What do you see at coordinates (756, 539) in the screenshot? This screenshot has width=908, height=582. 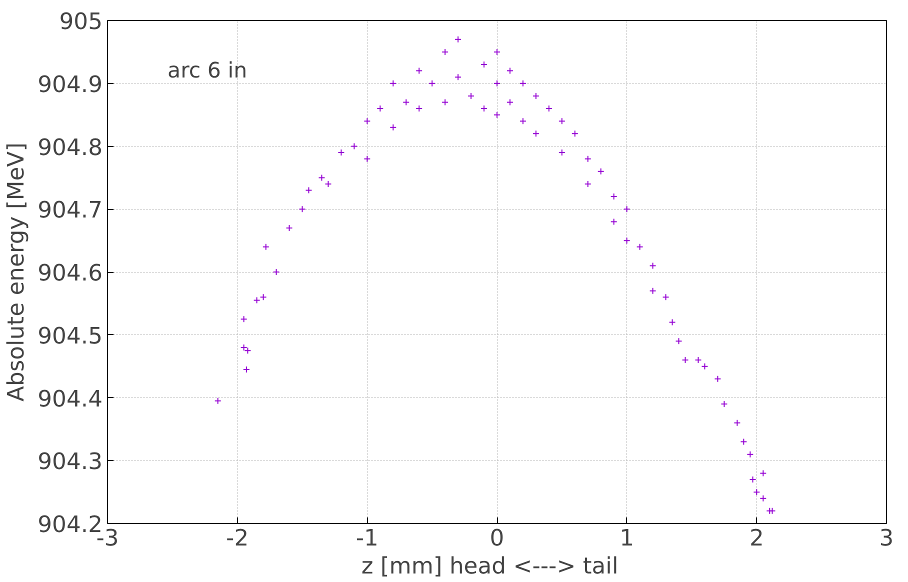 I see `x-tick-label: 2` at bounding box center [756, 539].